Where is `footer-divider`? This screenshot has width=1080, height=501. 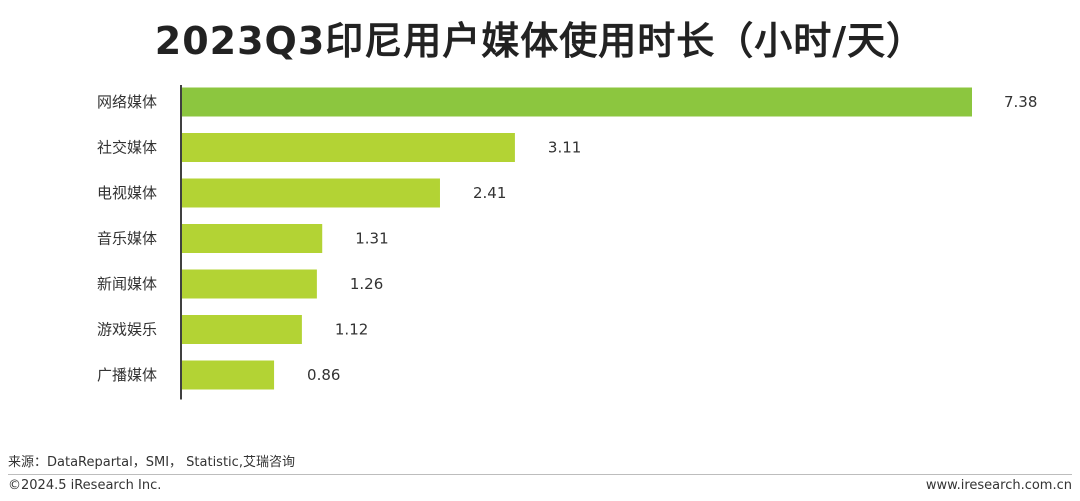
footer-divider is located at coordinates (540, 474).